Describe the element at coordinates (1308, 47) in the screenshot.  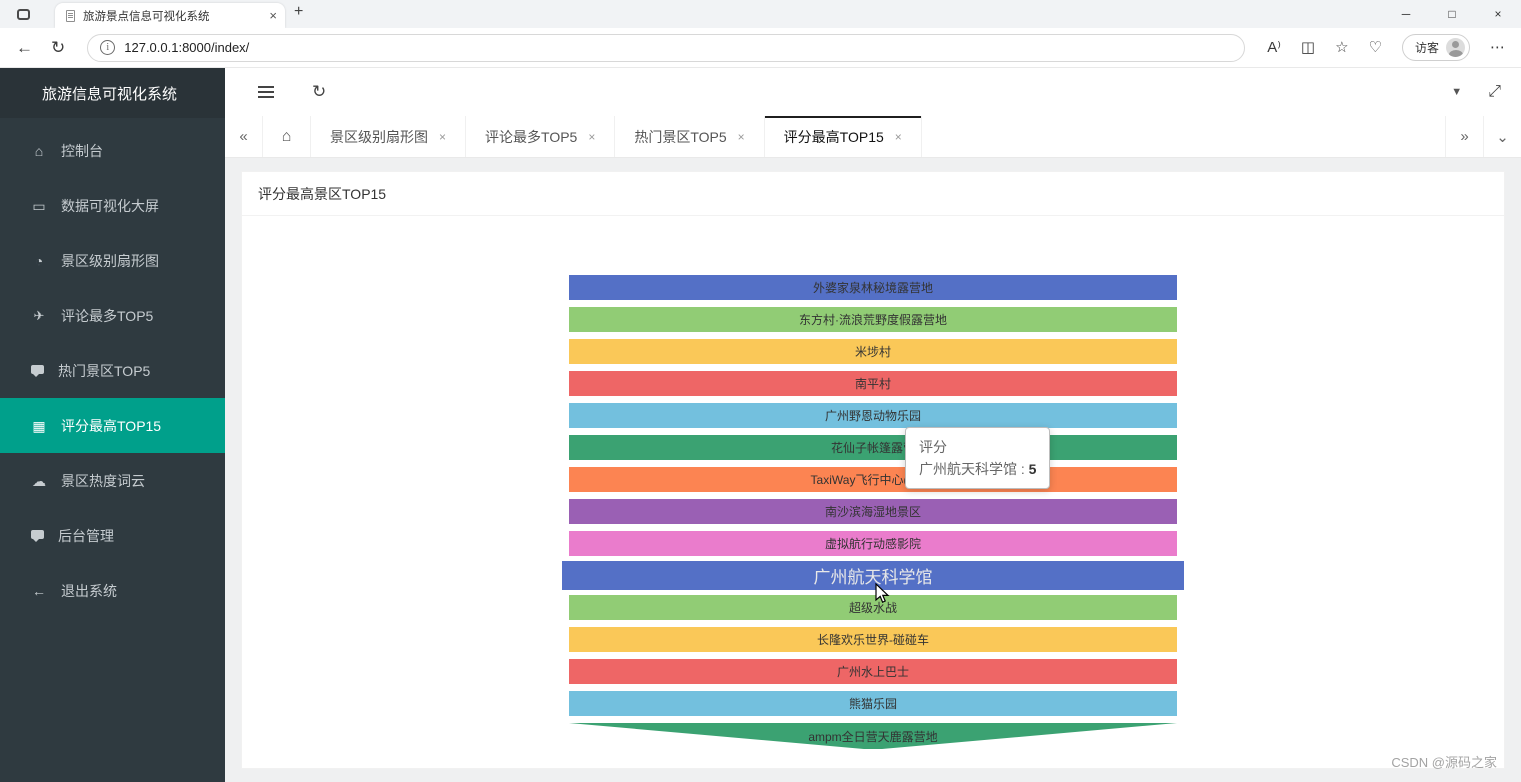
I see `split-screen-icon: ◫` at that location.